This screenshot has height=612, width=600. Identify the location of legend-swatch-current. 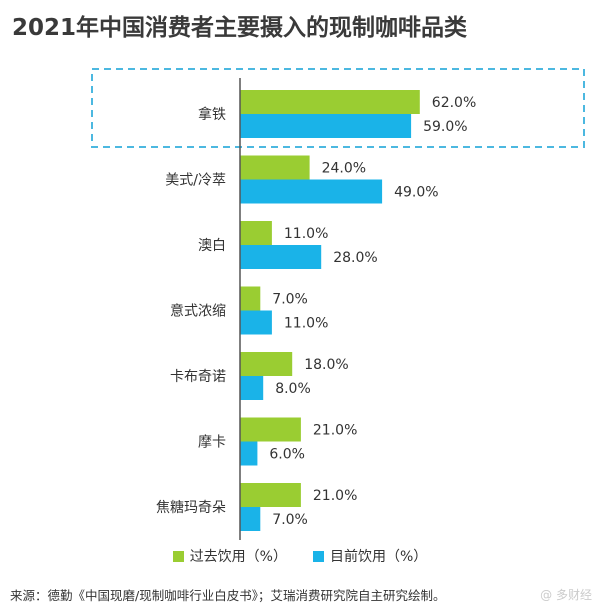
(318, 556).